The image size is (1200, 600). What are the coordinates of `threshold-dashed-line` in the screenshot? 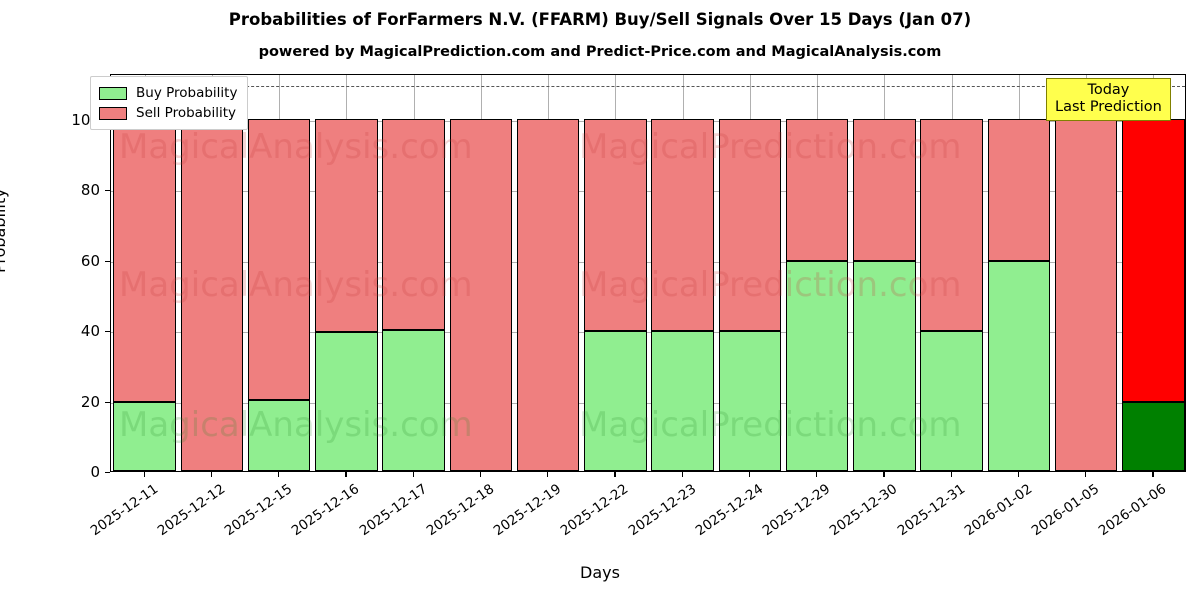 It's located at (648, 86).